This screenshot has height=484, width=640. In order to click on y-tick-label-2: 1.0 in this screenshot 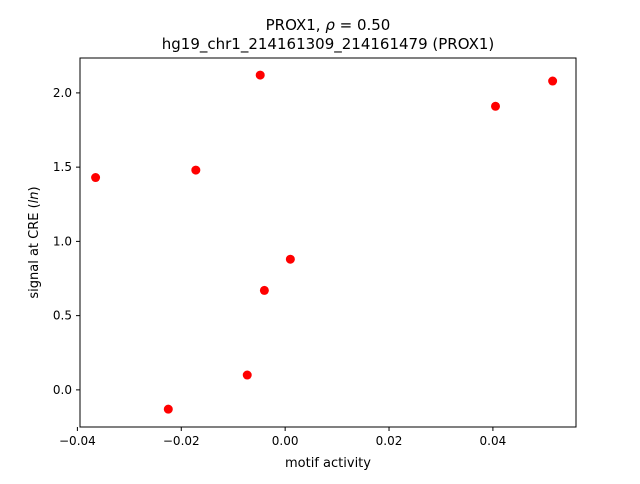, I will do `click(62, 241)`.